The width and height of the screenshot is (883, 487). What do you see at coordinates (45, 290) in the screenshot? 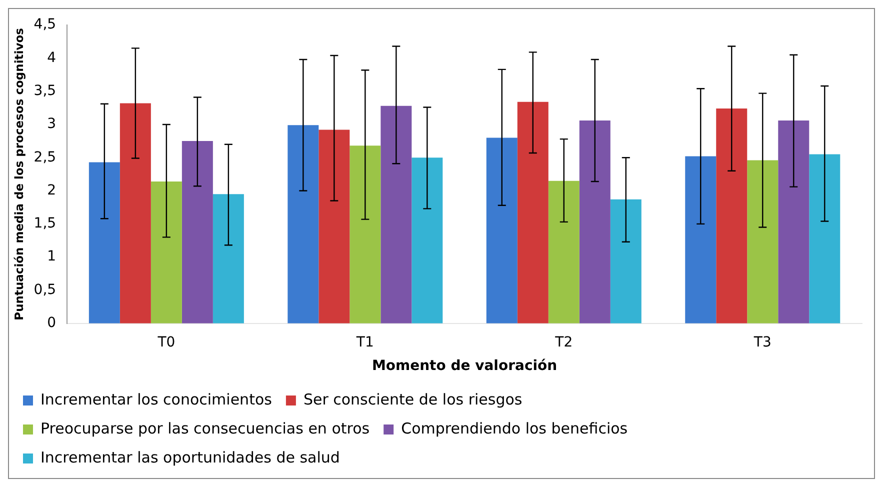
I see `y-tick-label: 0,5` at bounding box center [45, 290].